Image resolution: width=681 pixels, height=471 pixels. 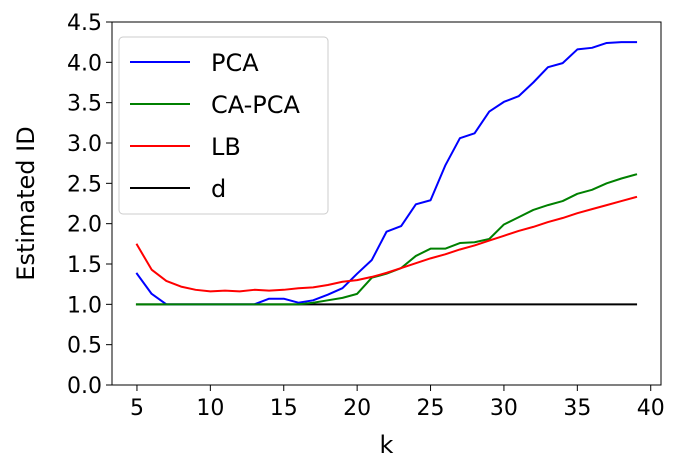 I want to click on legend-label-d: d, so click(x=218, y=189).